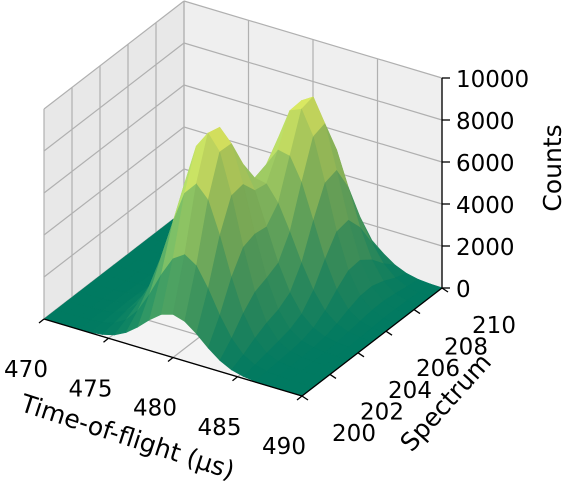 The height and width of the screenshot is (486, 572). Describe the element at coordinates (492, 80) in the screenshot. I see `z-tick-label: 10000` at that location.